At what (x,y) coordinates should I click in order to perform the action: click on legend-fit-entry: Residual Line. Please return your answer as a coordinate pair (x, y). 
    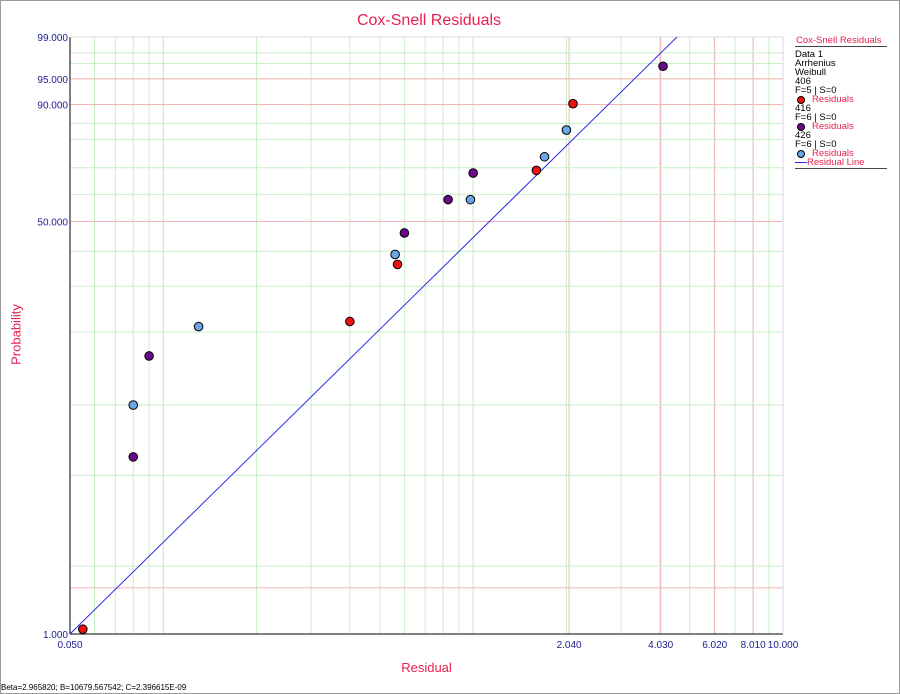
    Looking at the image, I should click on (841, 163).